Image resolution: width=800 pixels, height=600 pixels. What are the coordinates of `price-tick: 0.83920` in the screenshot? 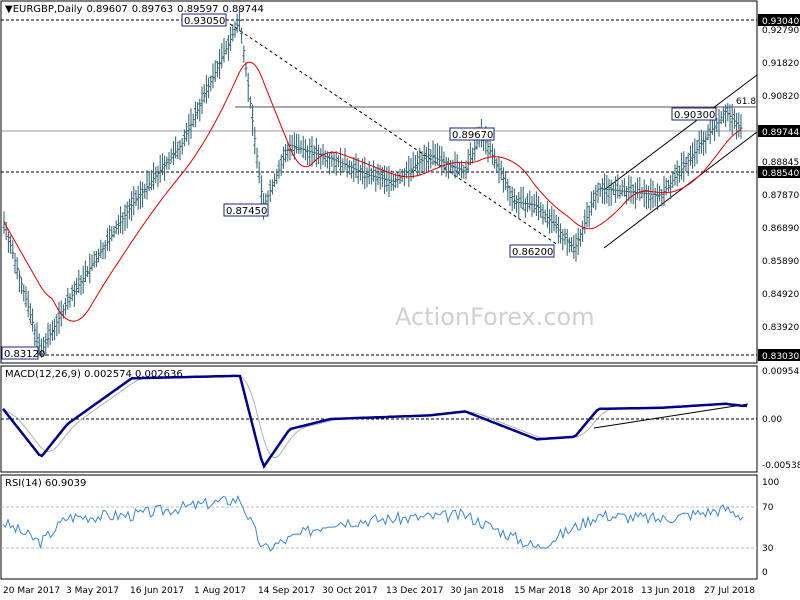 It's located at (780, 328).